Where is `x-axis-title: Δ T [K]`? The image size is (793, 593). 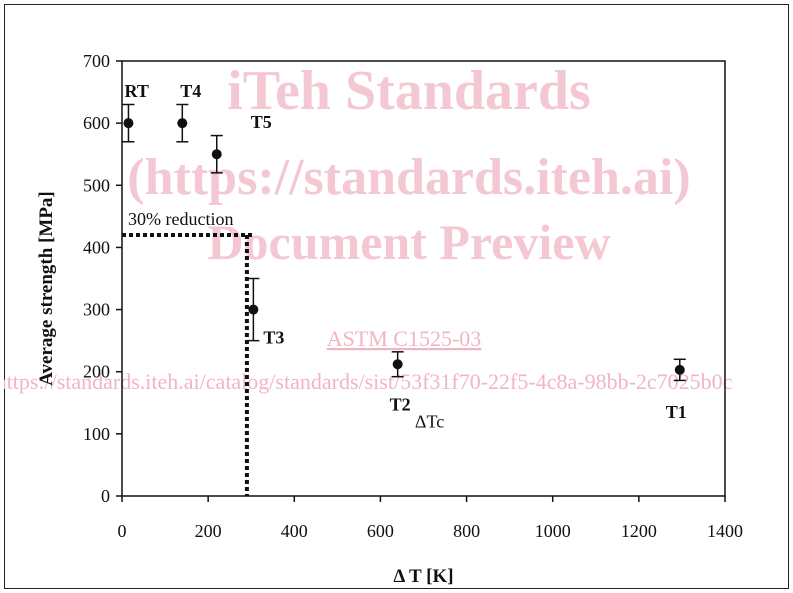
x-axis-title: Δ T [K] is located at coordinates (423, 576).